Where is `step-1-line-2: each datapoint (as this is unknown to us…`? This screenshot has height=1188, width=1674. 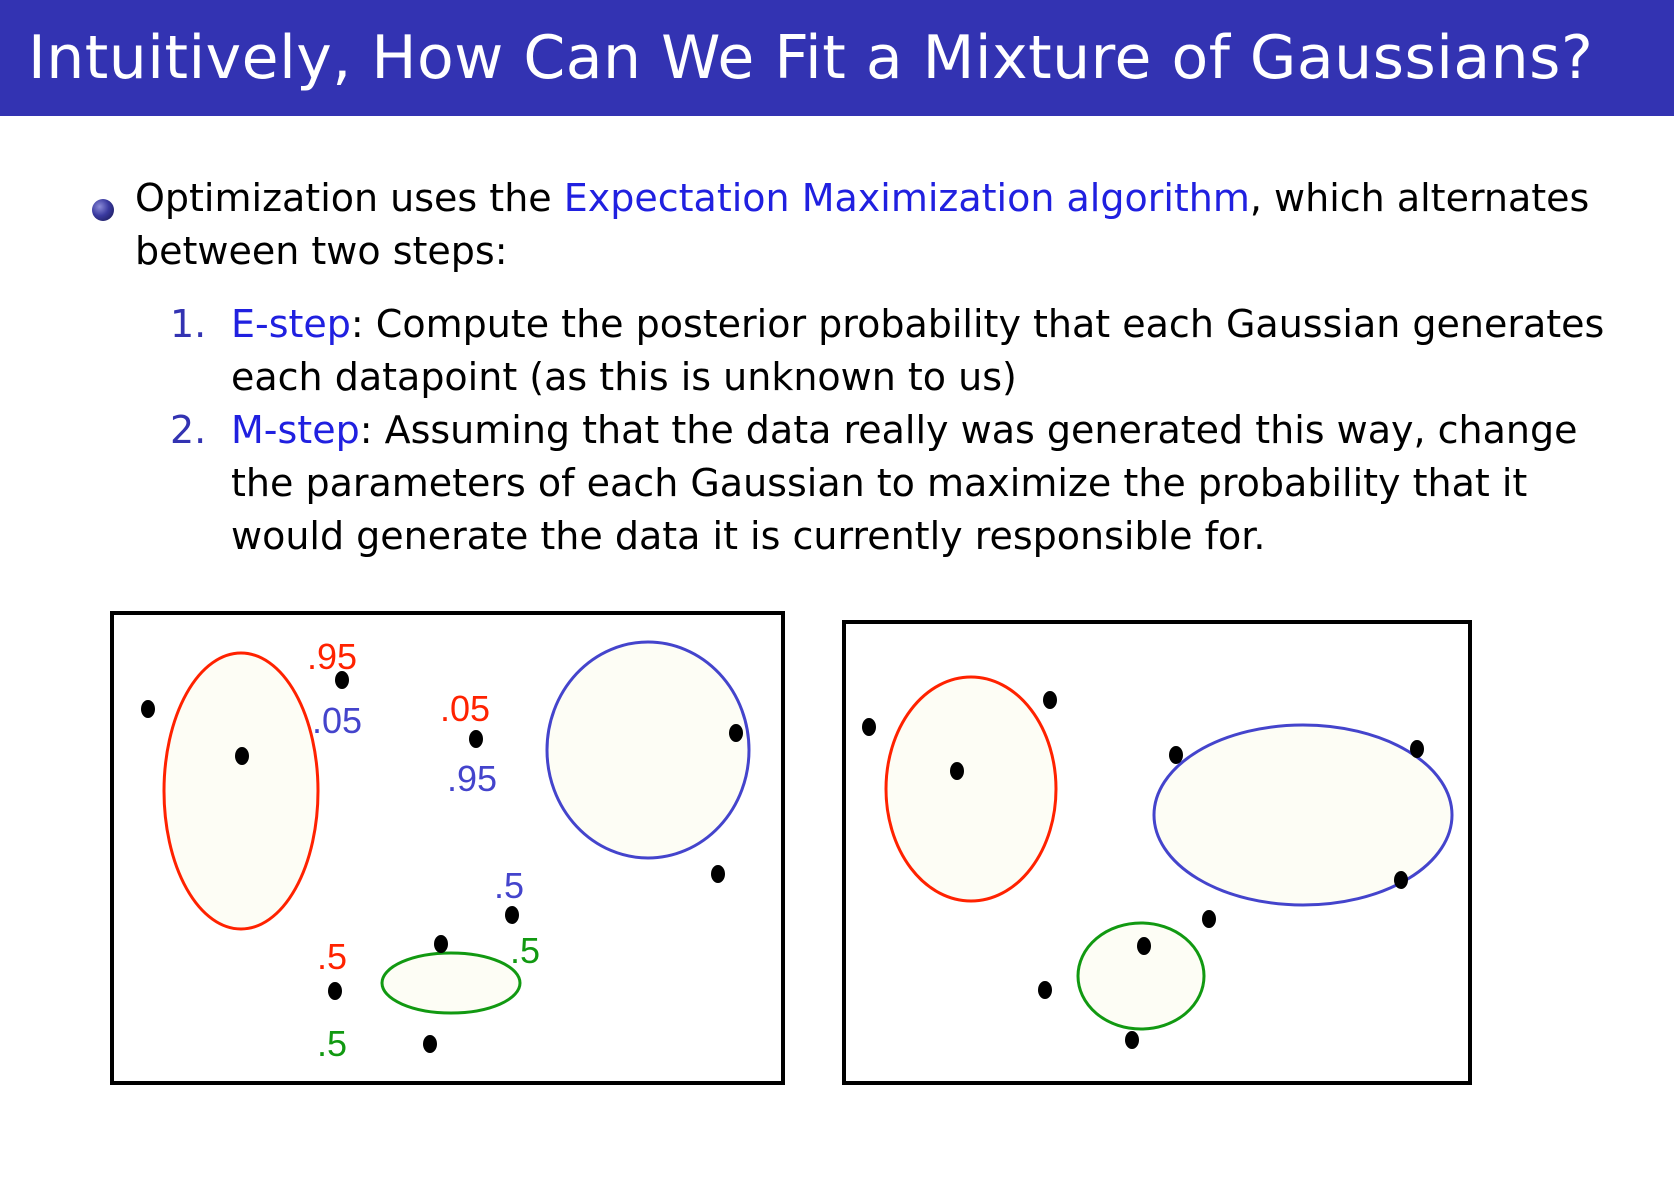 step-1-line-2: each datapoint (as this is unknown to us… is located at coordinates (624, 377).